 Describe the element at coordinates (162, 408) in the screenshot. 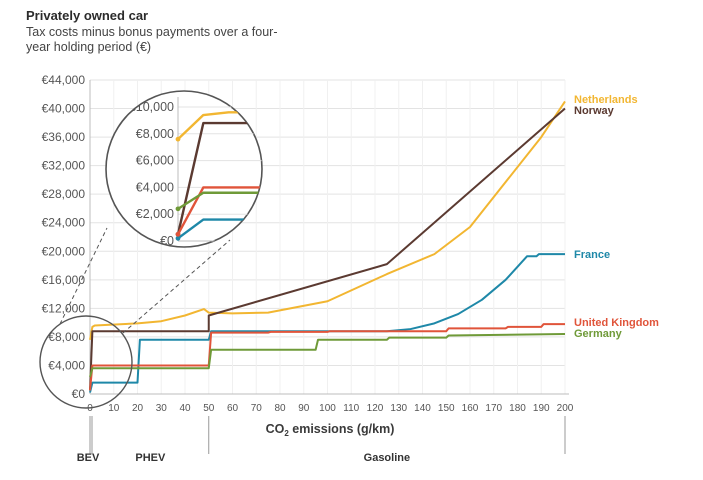

I see `x-tick-label: 30` at that location.